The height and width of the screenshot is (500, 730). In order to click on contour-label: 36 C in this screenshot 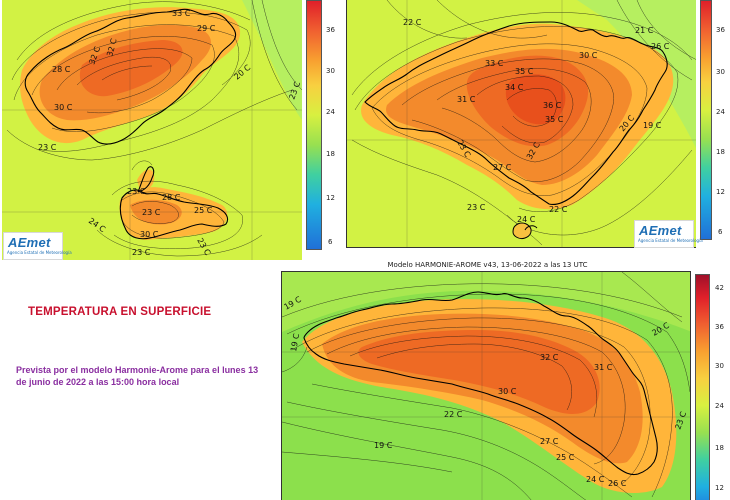, I will do `click(552, 105)`.